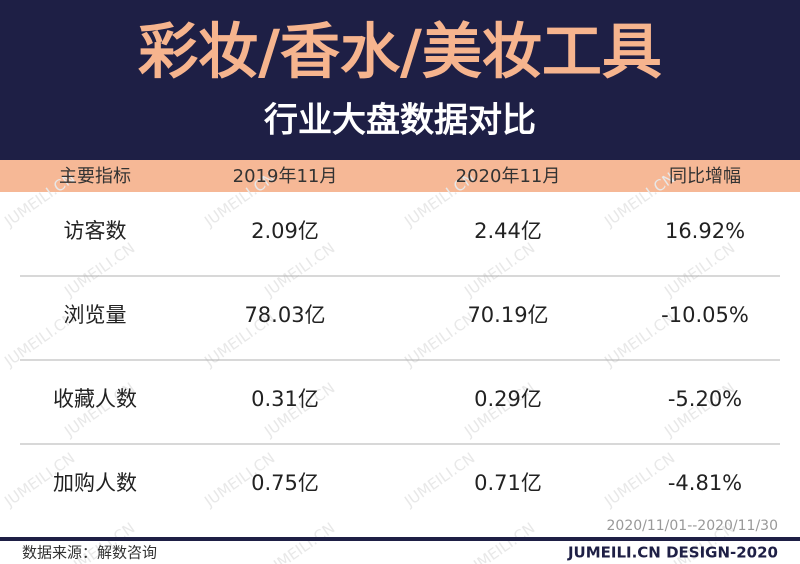 The width and height of the screenshot is (800, 564). What do you see at coordinates (693, 526) in the screenshot?
I see `date-range: 2020/11/01--2020/11/30` at bounding box center [693, 526].